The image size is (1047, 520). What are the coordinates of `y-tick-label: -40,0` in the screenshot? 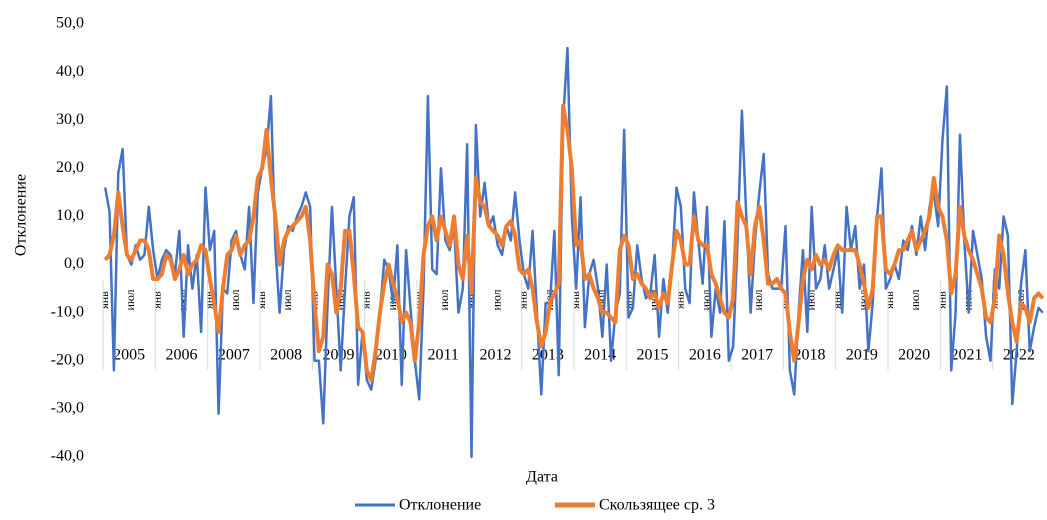 It's located at (67, 456).